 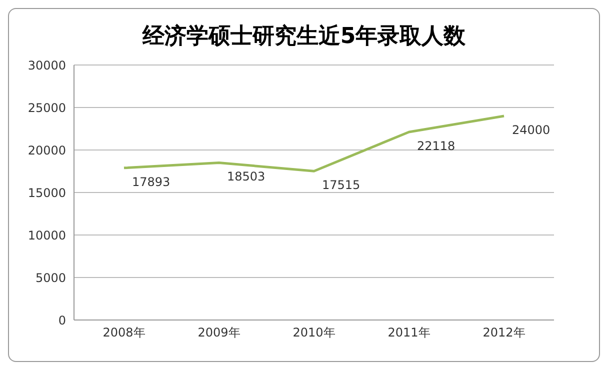 I want to click on y-tick-label: 0, so click(x=62, y=320).